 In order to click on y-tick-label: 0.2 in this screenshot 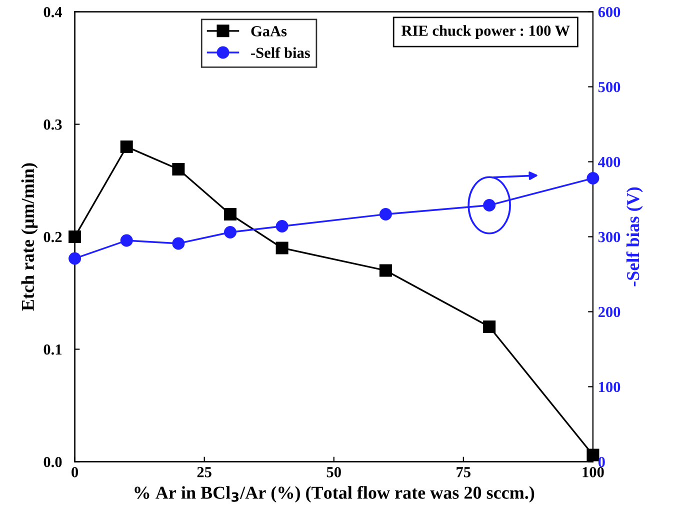, I will do `click(53, 237)`.